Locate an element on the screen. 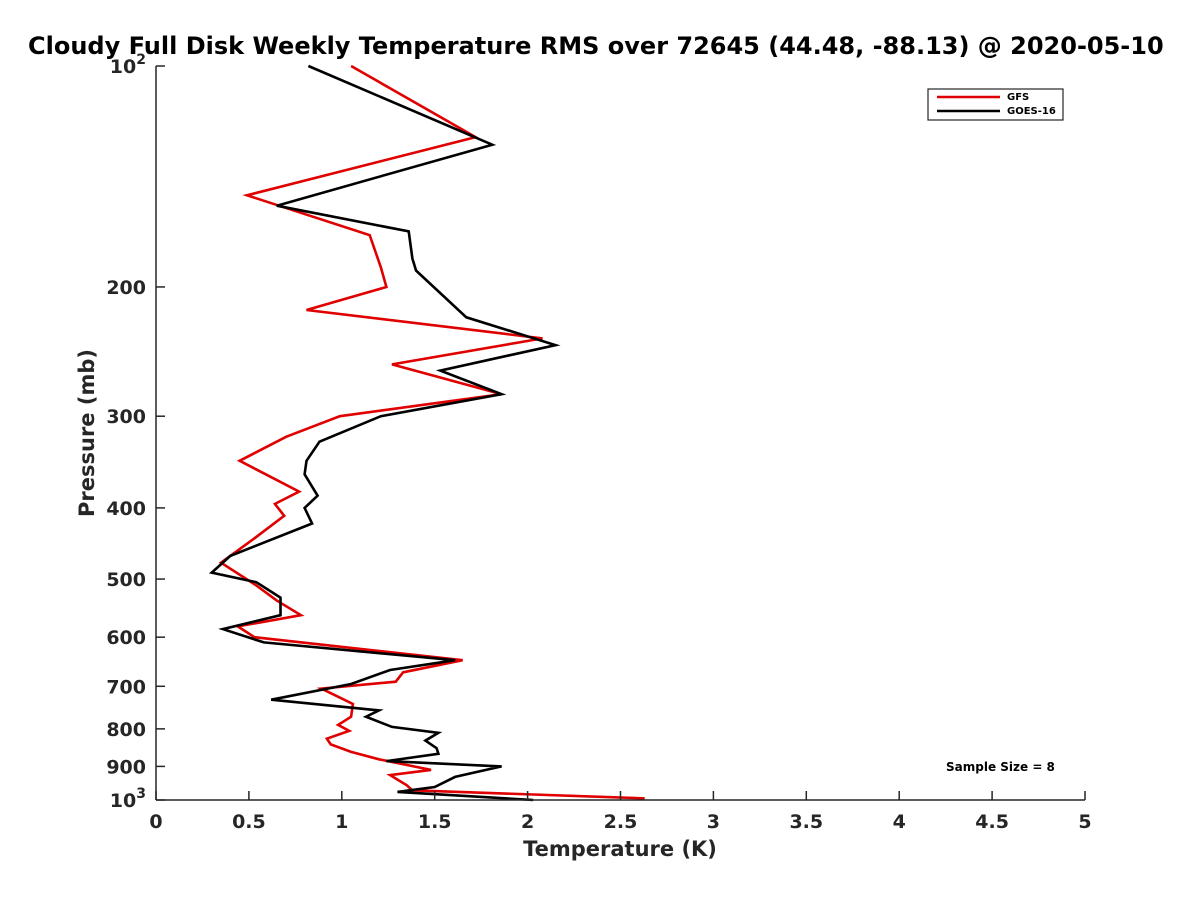 This screenshot has height=900, width=1200. x-tick-label: 4 is located at coordinates (899, 822).